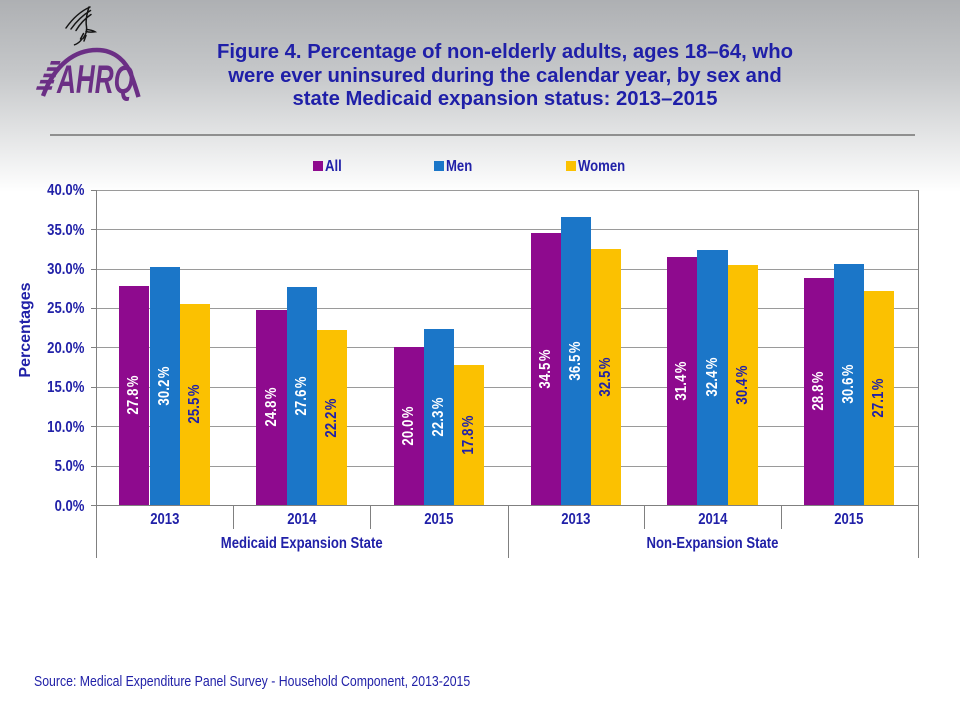 The image size is (960, 720). What do you see at coordinates (95, 80) in the screenshot?
I see `svg-text: AHRQ` at bounding box center [95, 80].